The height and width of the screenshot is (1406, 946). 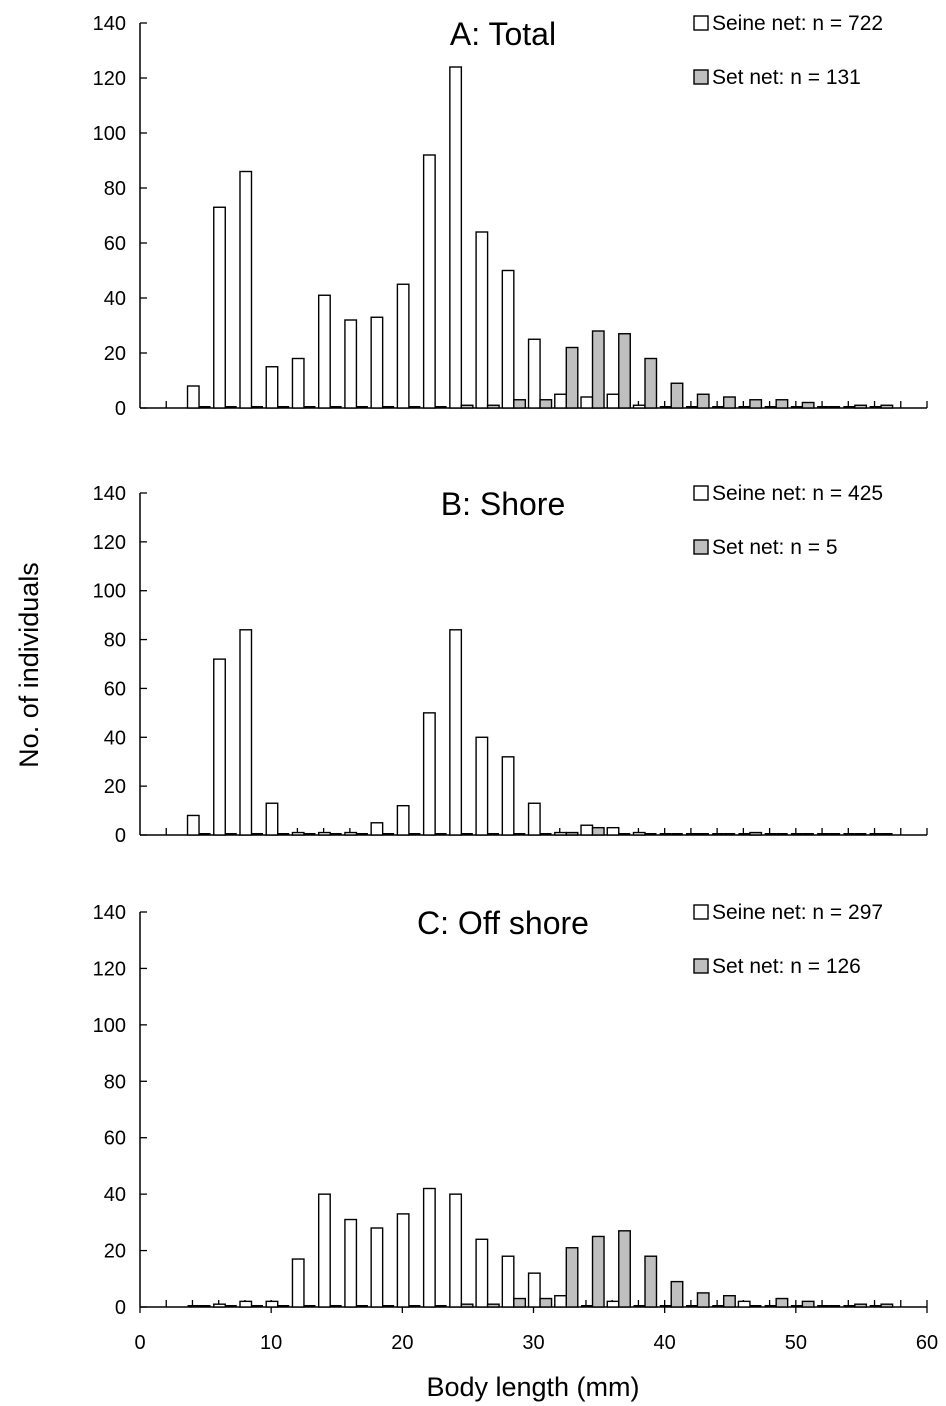 I want to click on x-tick-label: 20, so click(x=402, y=1343).